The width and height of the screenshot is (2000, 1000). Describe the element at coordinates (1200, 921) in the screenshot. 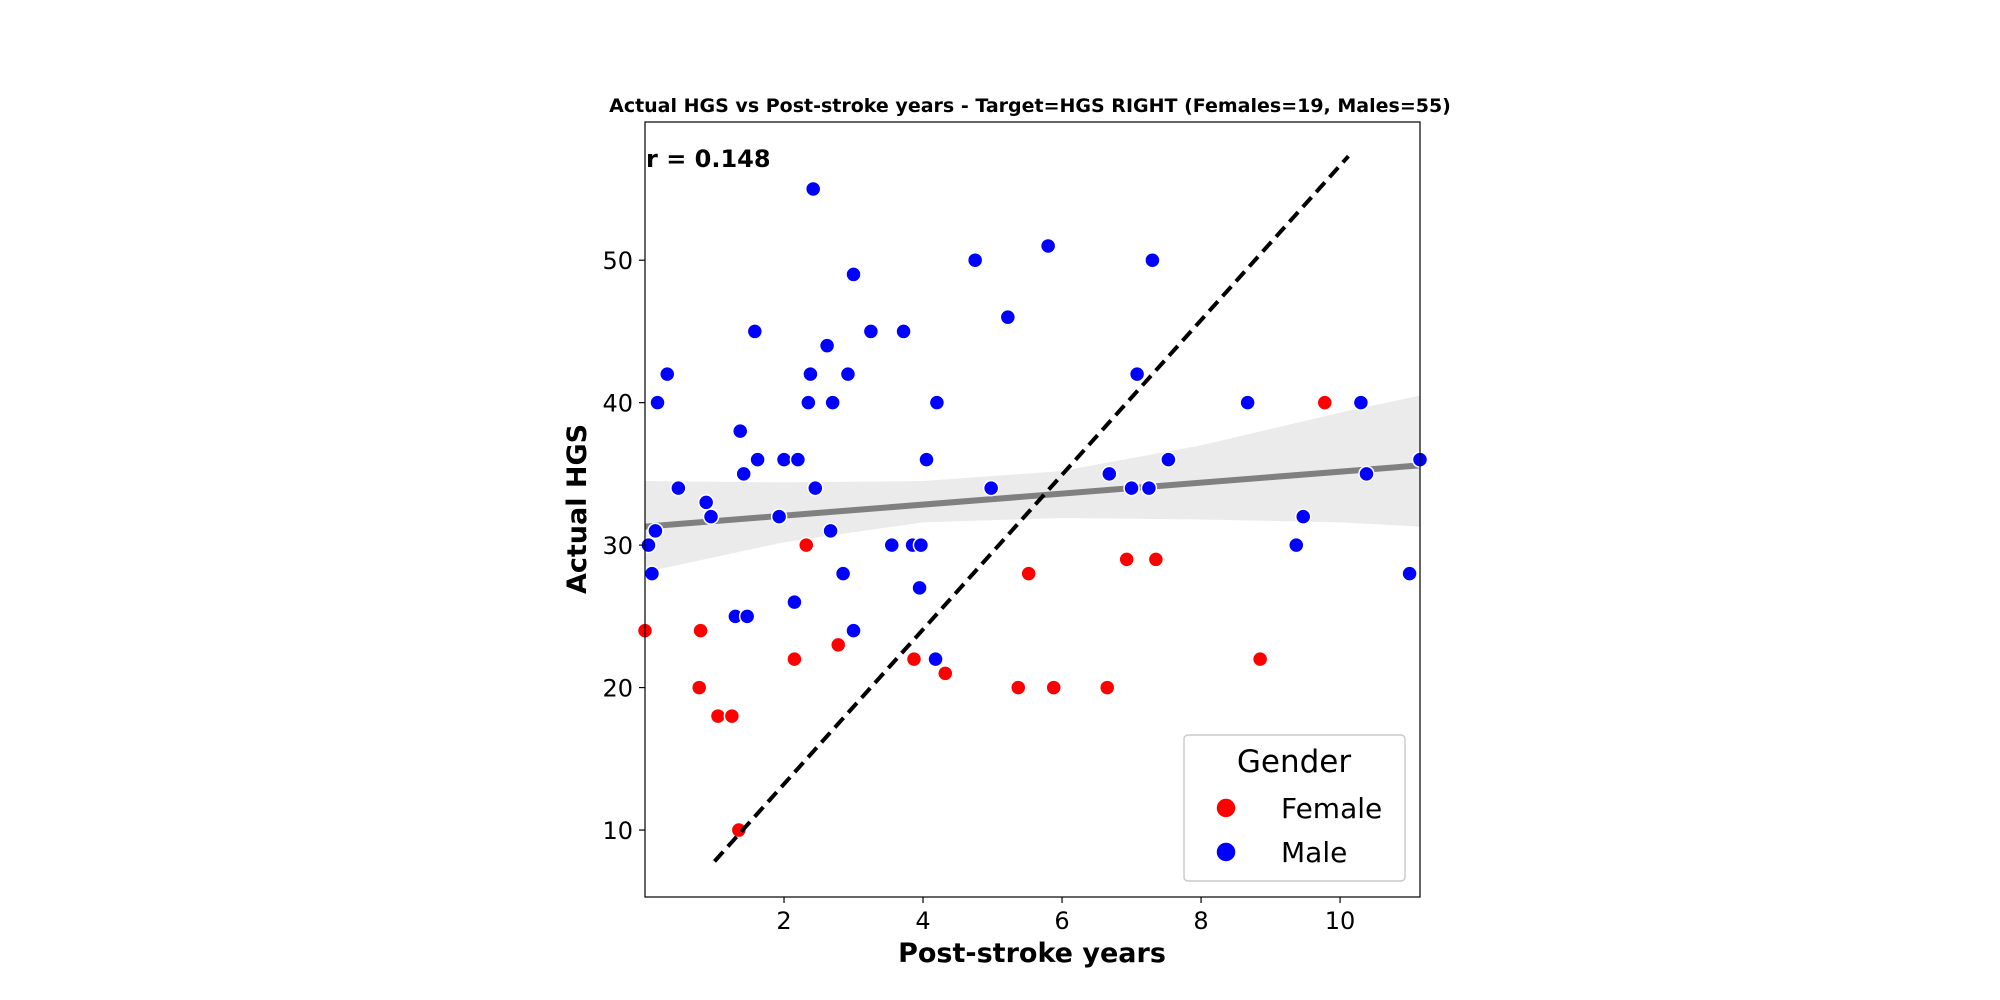

I see `x-tick-label: 8` at that location.